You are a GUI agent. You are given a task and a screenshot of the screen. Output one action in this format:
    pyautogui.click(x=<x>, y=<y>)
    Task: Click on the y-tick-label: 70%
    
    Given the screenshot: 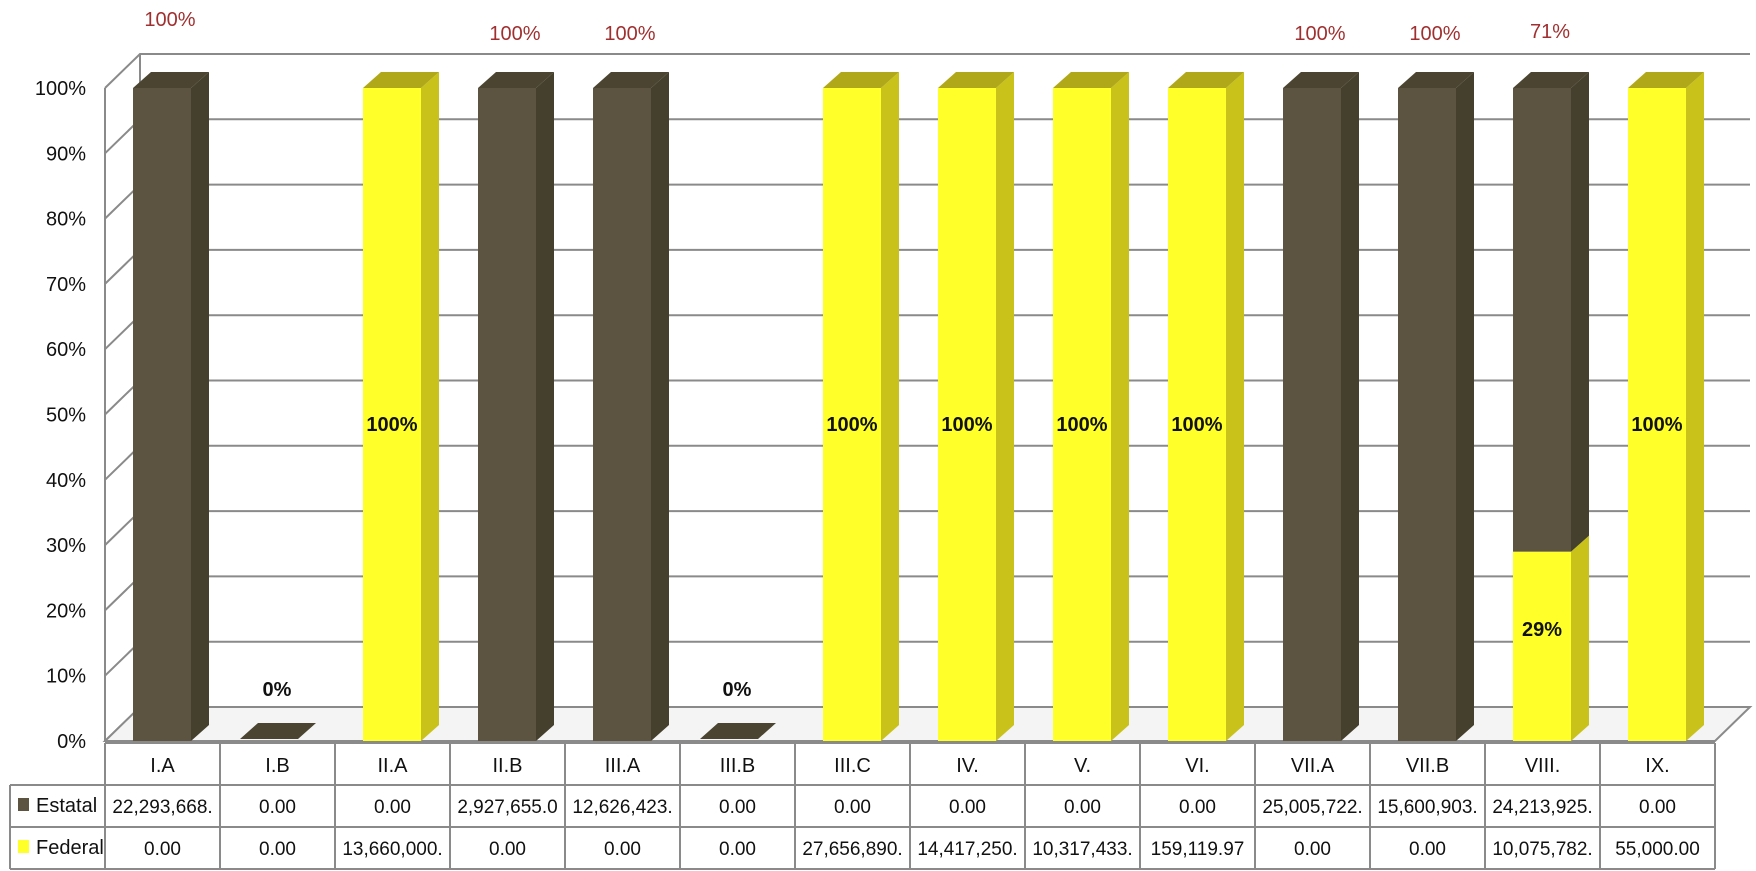 What is the action you would take?
    pyautogui.click(x=66, y=285)
    